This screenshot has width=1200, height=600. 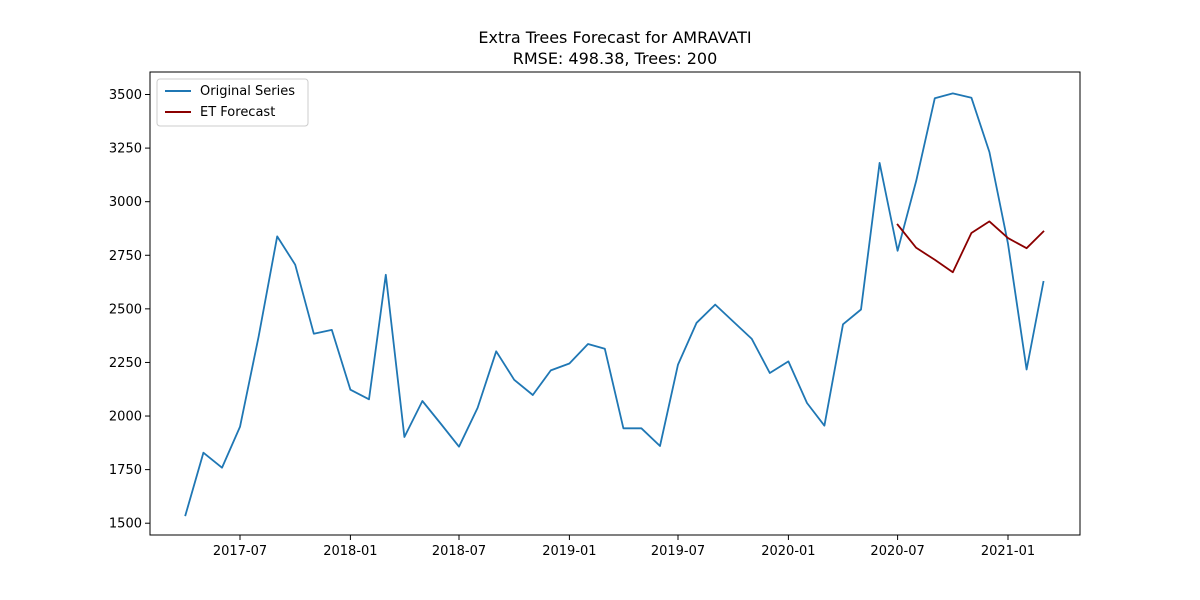 I want to click on y-tick-label: 3500, so click(x=125, y=95).